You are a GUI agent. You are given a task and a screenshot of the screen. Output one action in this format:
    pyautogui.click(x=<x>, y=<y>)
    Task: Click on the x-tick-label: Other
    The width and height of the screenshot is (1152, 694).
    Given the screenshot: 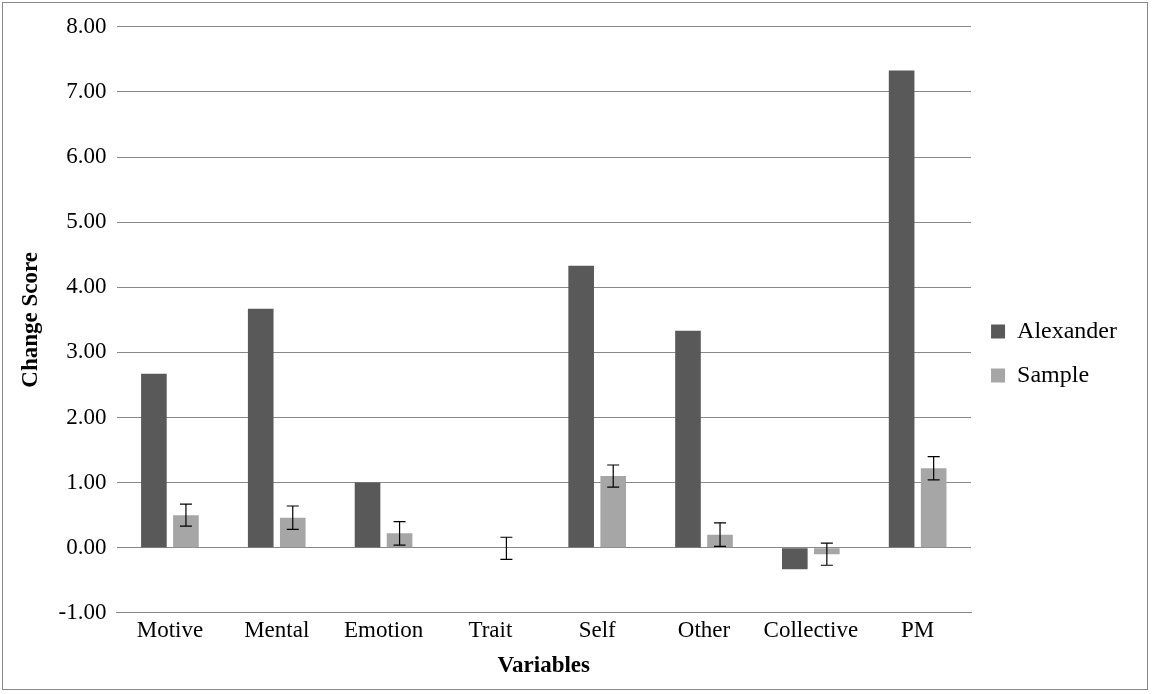 What is the action you would take?
    pyautogui.click(x=704, y=629)
    